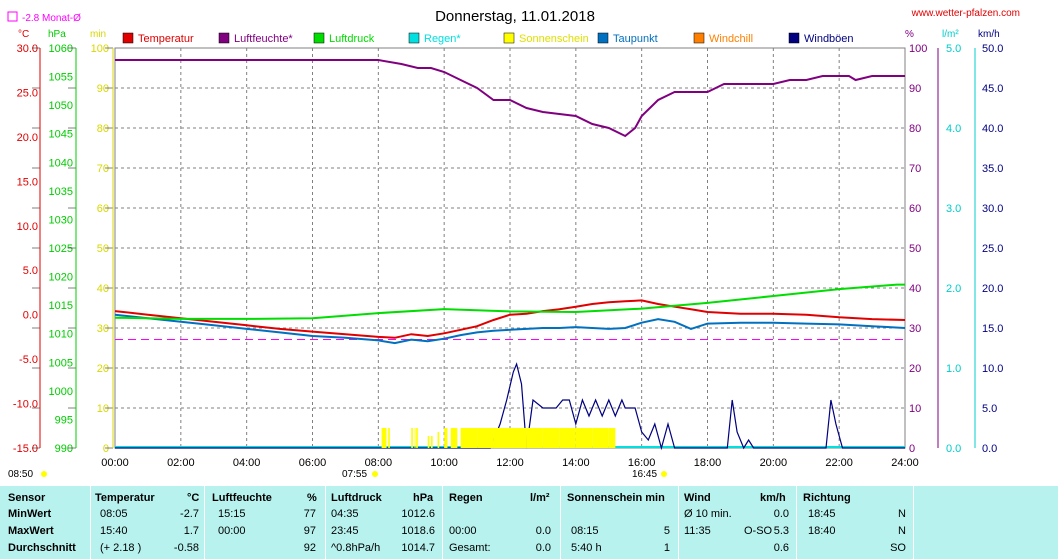 This screenshot has height=559, width=1058. What do you see at coordinates (619, 522) in the screenshot?
I see `col-sunshine` at bounding box center [619, 522].